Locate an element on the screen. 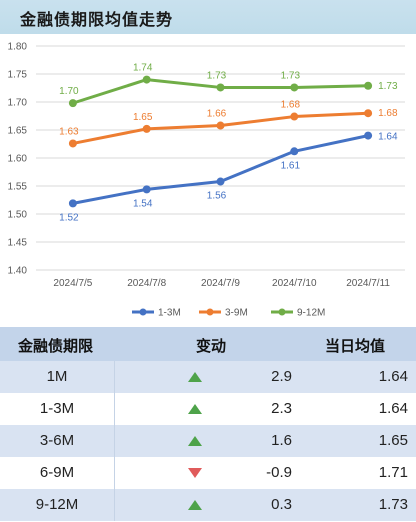  change-cell: 0.3 is located at coordinates (281, 504).